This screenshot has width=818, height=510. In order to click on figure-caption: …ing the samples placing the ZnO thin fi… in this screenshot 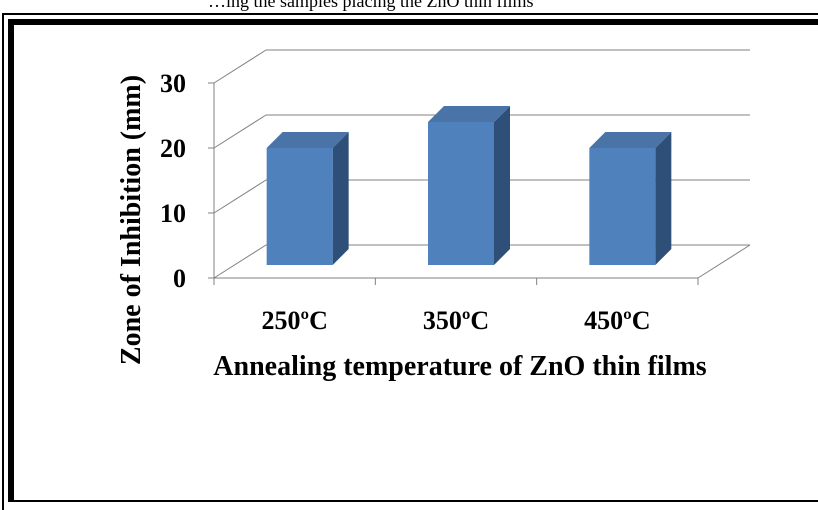, I will do `click(371, 5)`.